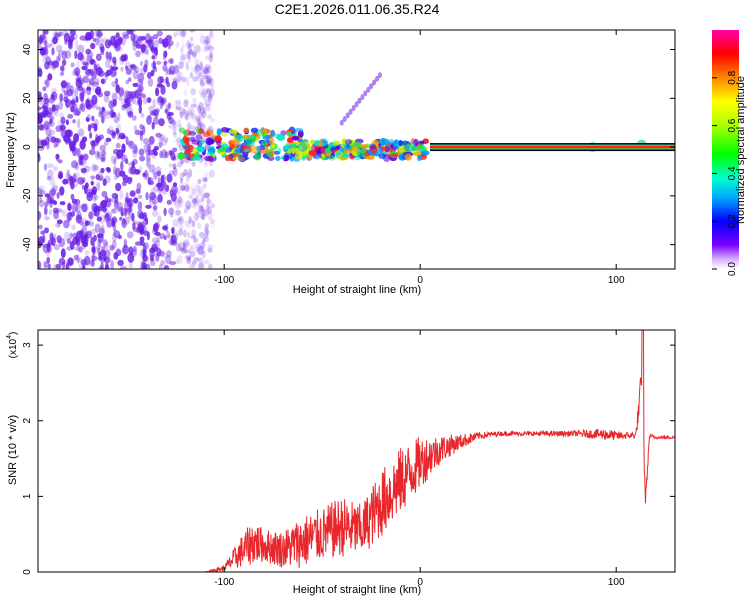  What do you see at coordinates (732, 77) in the screenshot?
I see `colorbar-tick-label: 0.8` at bounding box center [732, 77].